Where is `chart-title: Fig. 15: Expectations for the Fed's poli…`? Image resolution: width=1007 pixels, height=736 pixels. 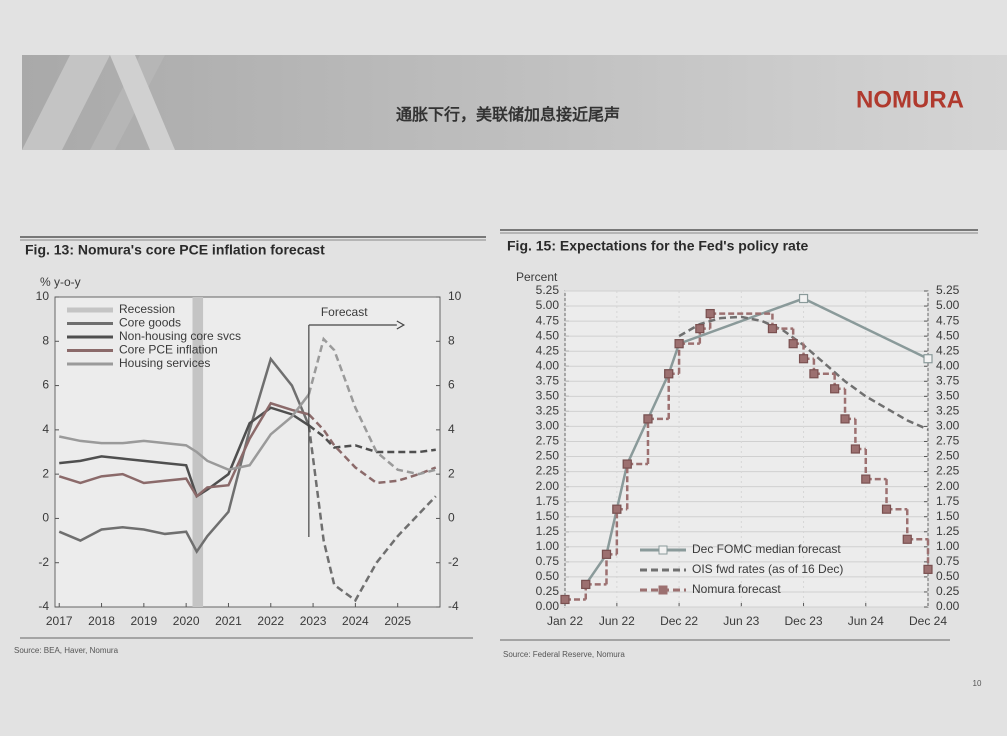
chart-title: Fig. 15: Expectations for the Fed's poli… is located at coordinates (658, 246).